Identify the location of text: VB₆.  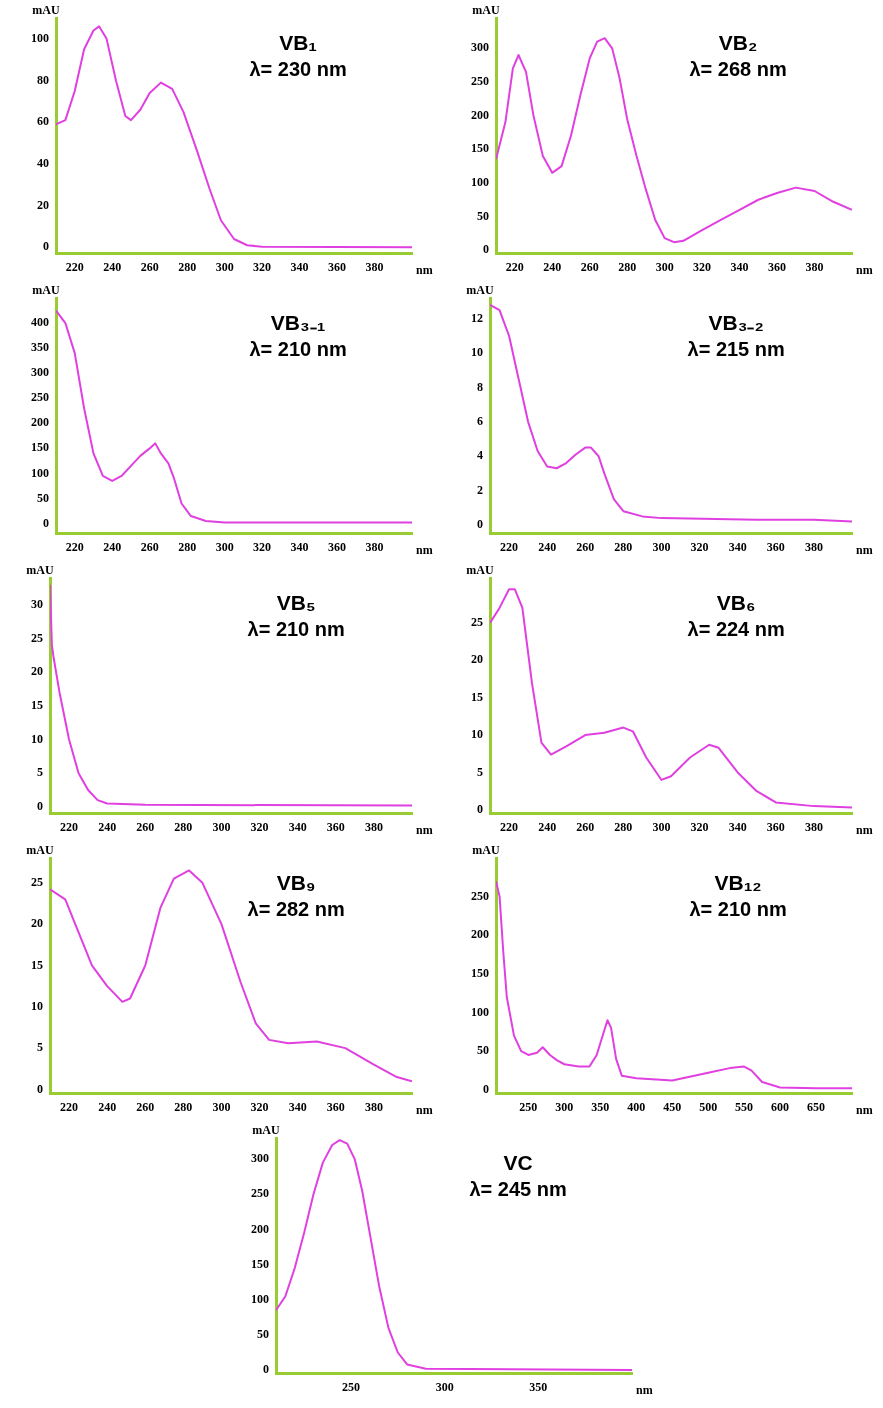
(736, 602).